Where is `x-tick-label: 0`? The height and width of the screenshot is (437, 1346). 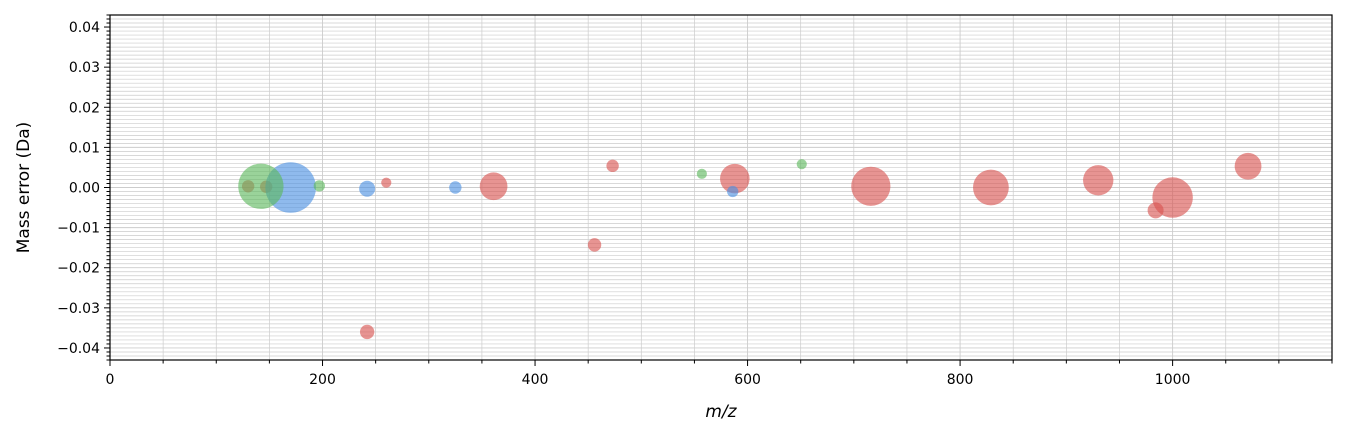
x-tick-label: 0 is located at coordinates (110, 380).